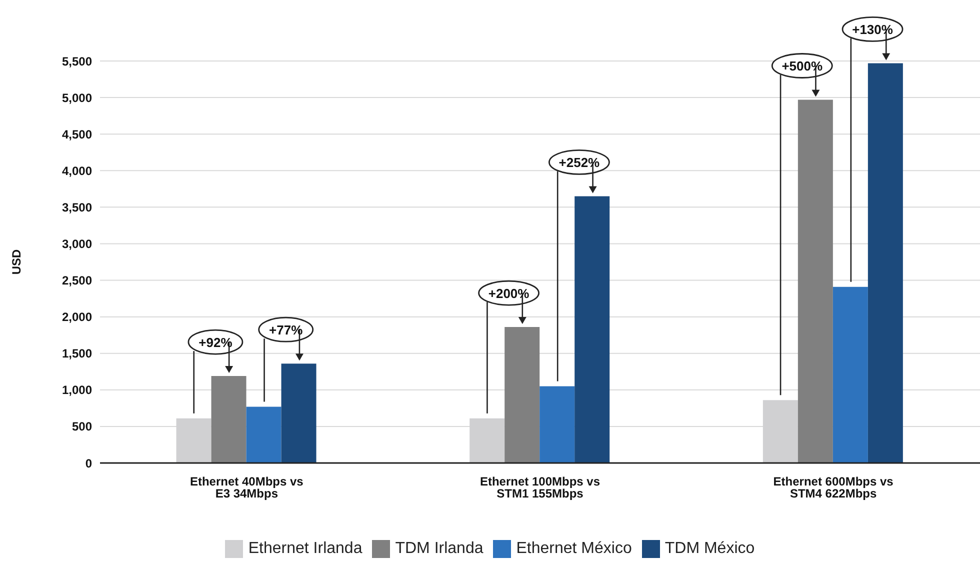  What do you see at coordinates (305, 549) in the screenshot?
I see `legend-label: Ethernet Irlanda` at bounding box center [305, 549].